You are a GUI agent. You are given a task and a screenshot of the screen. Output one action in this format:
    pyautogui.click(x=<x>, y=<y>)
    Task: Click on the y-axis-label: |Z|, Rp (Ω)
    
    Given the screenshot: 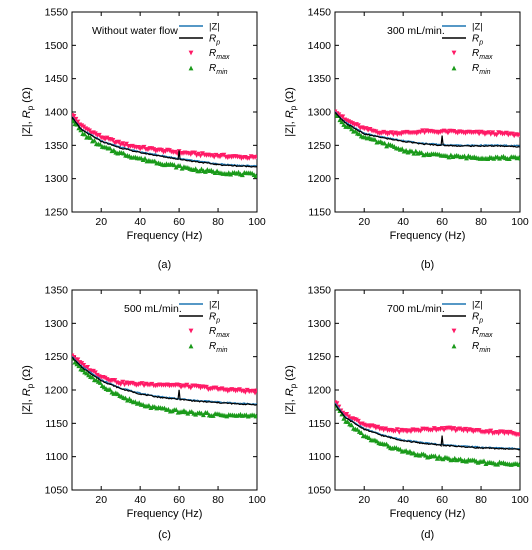 What is the action you would take?
    pyautogui.click(x=28, y=112)
    